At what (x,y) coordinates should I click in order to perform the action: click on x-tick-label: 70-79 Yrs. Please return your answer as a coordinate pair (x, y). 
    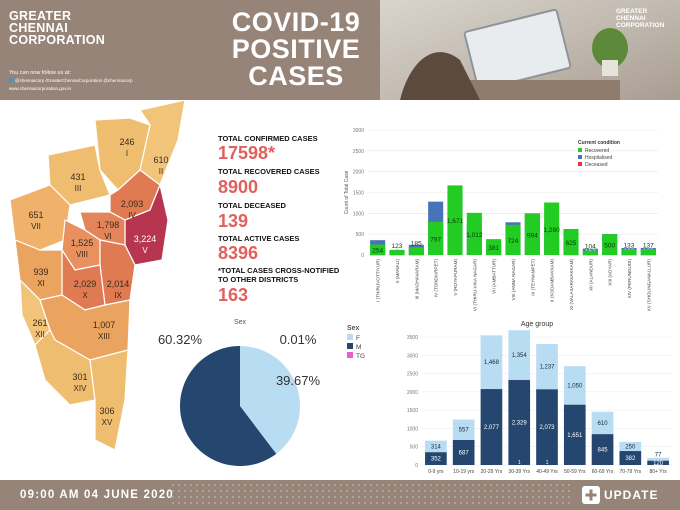
    Looking at the image, I should click on (631, 472).